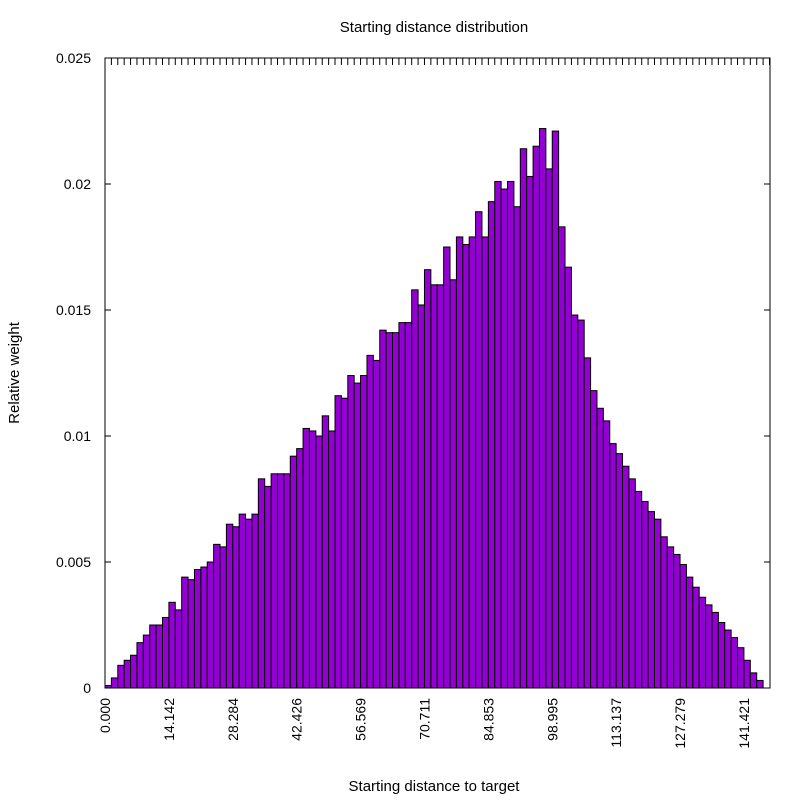 This screenshot has width=800, height=800. I want to click on y-tick-label: 0.02, so click(77, 184).